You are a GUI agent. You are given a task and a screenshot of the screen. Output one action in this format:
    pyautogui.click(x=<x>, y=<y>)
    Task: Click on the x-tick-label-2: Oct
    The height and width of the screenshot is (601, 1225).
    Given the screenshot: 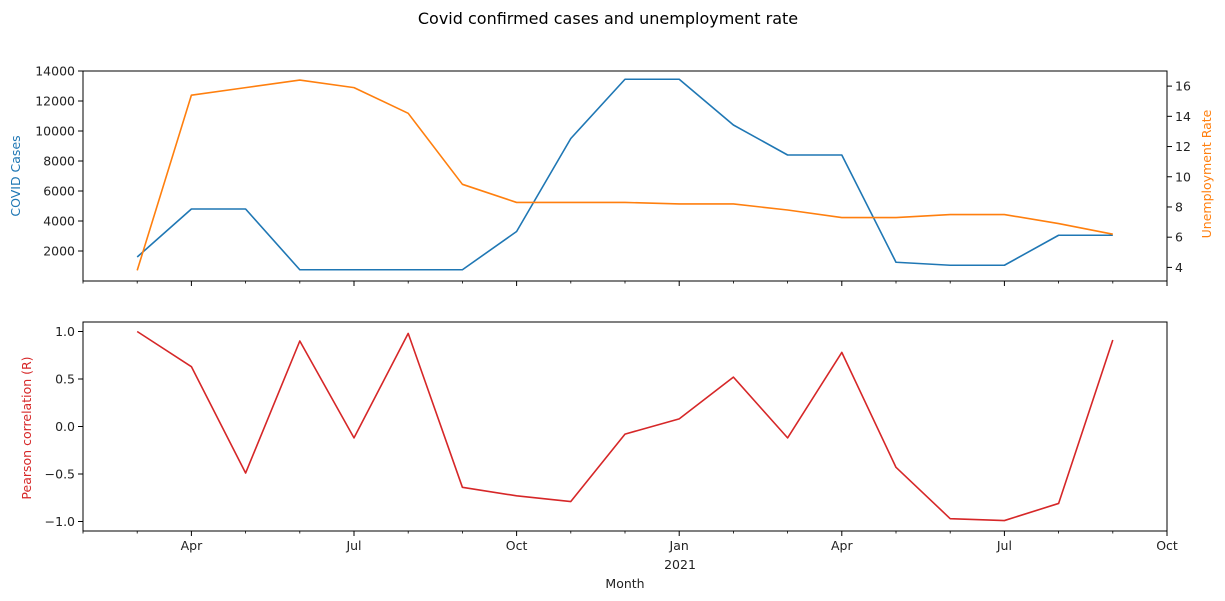 What is the action you would take?
    pyautogui.click(x=517, y=545)
    